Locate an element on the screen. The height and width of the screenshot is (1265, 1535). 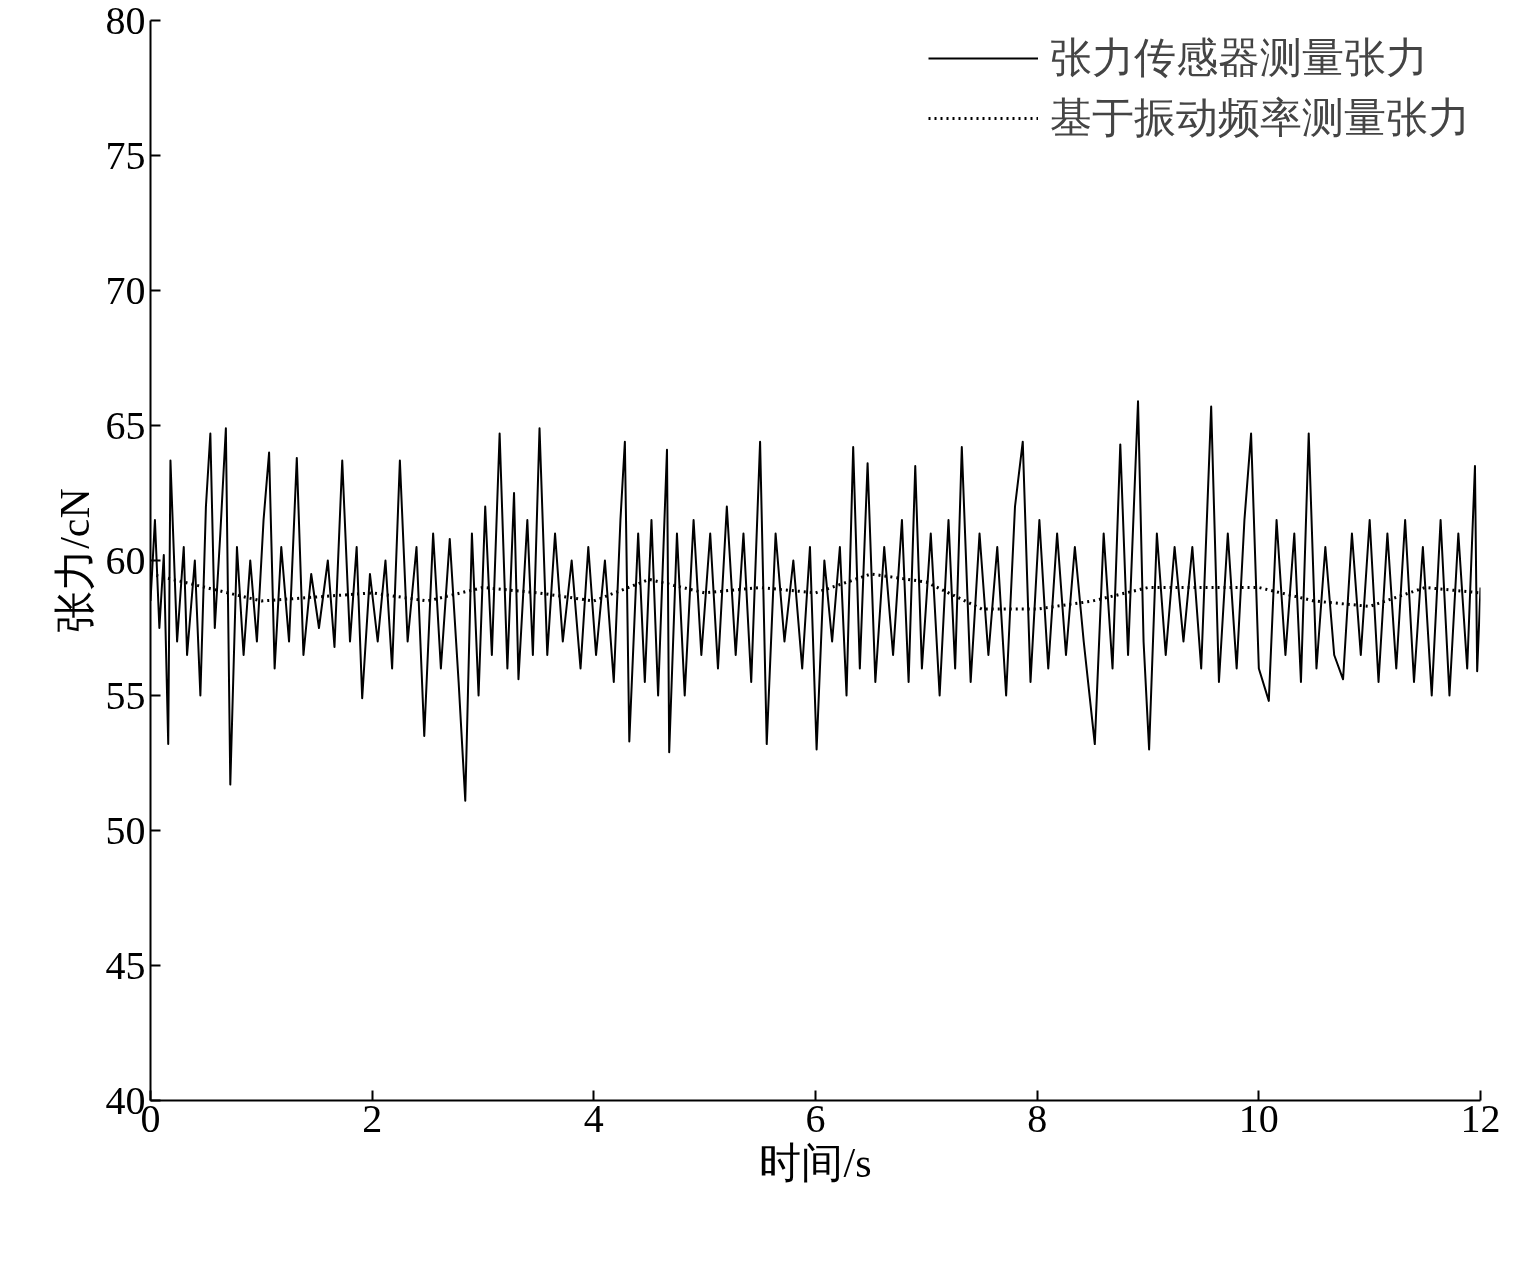
x-axis-title: 时间/s is located at coordinates (815, 1162).